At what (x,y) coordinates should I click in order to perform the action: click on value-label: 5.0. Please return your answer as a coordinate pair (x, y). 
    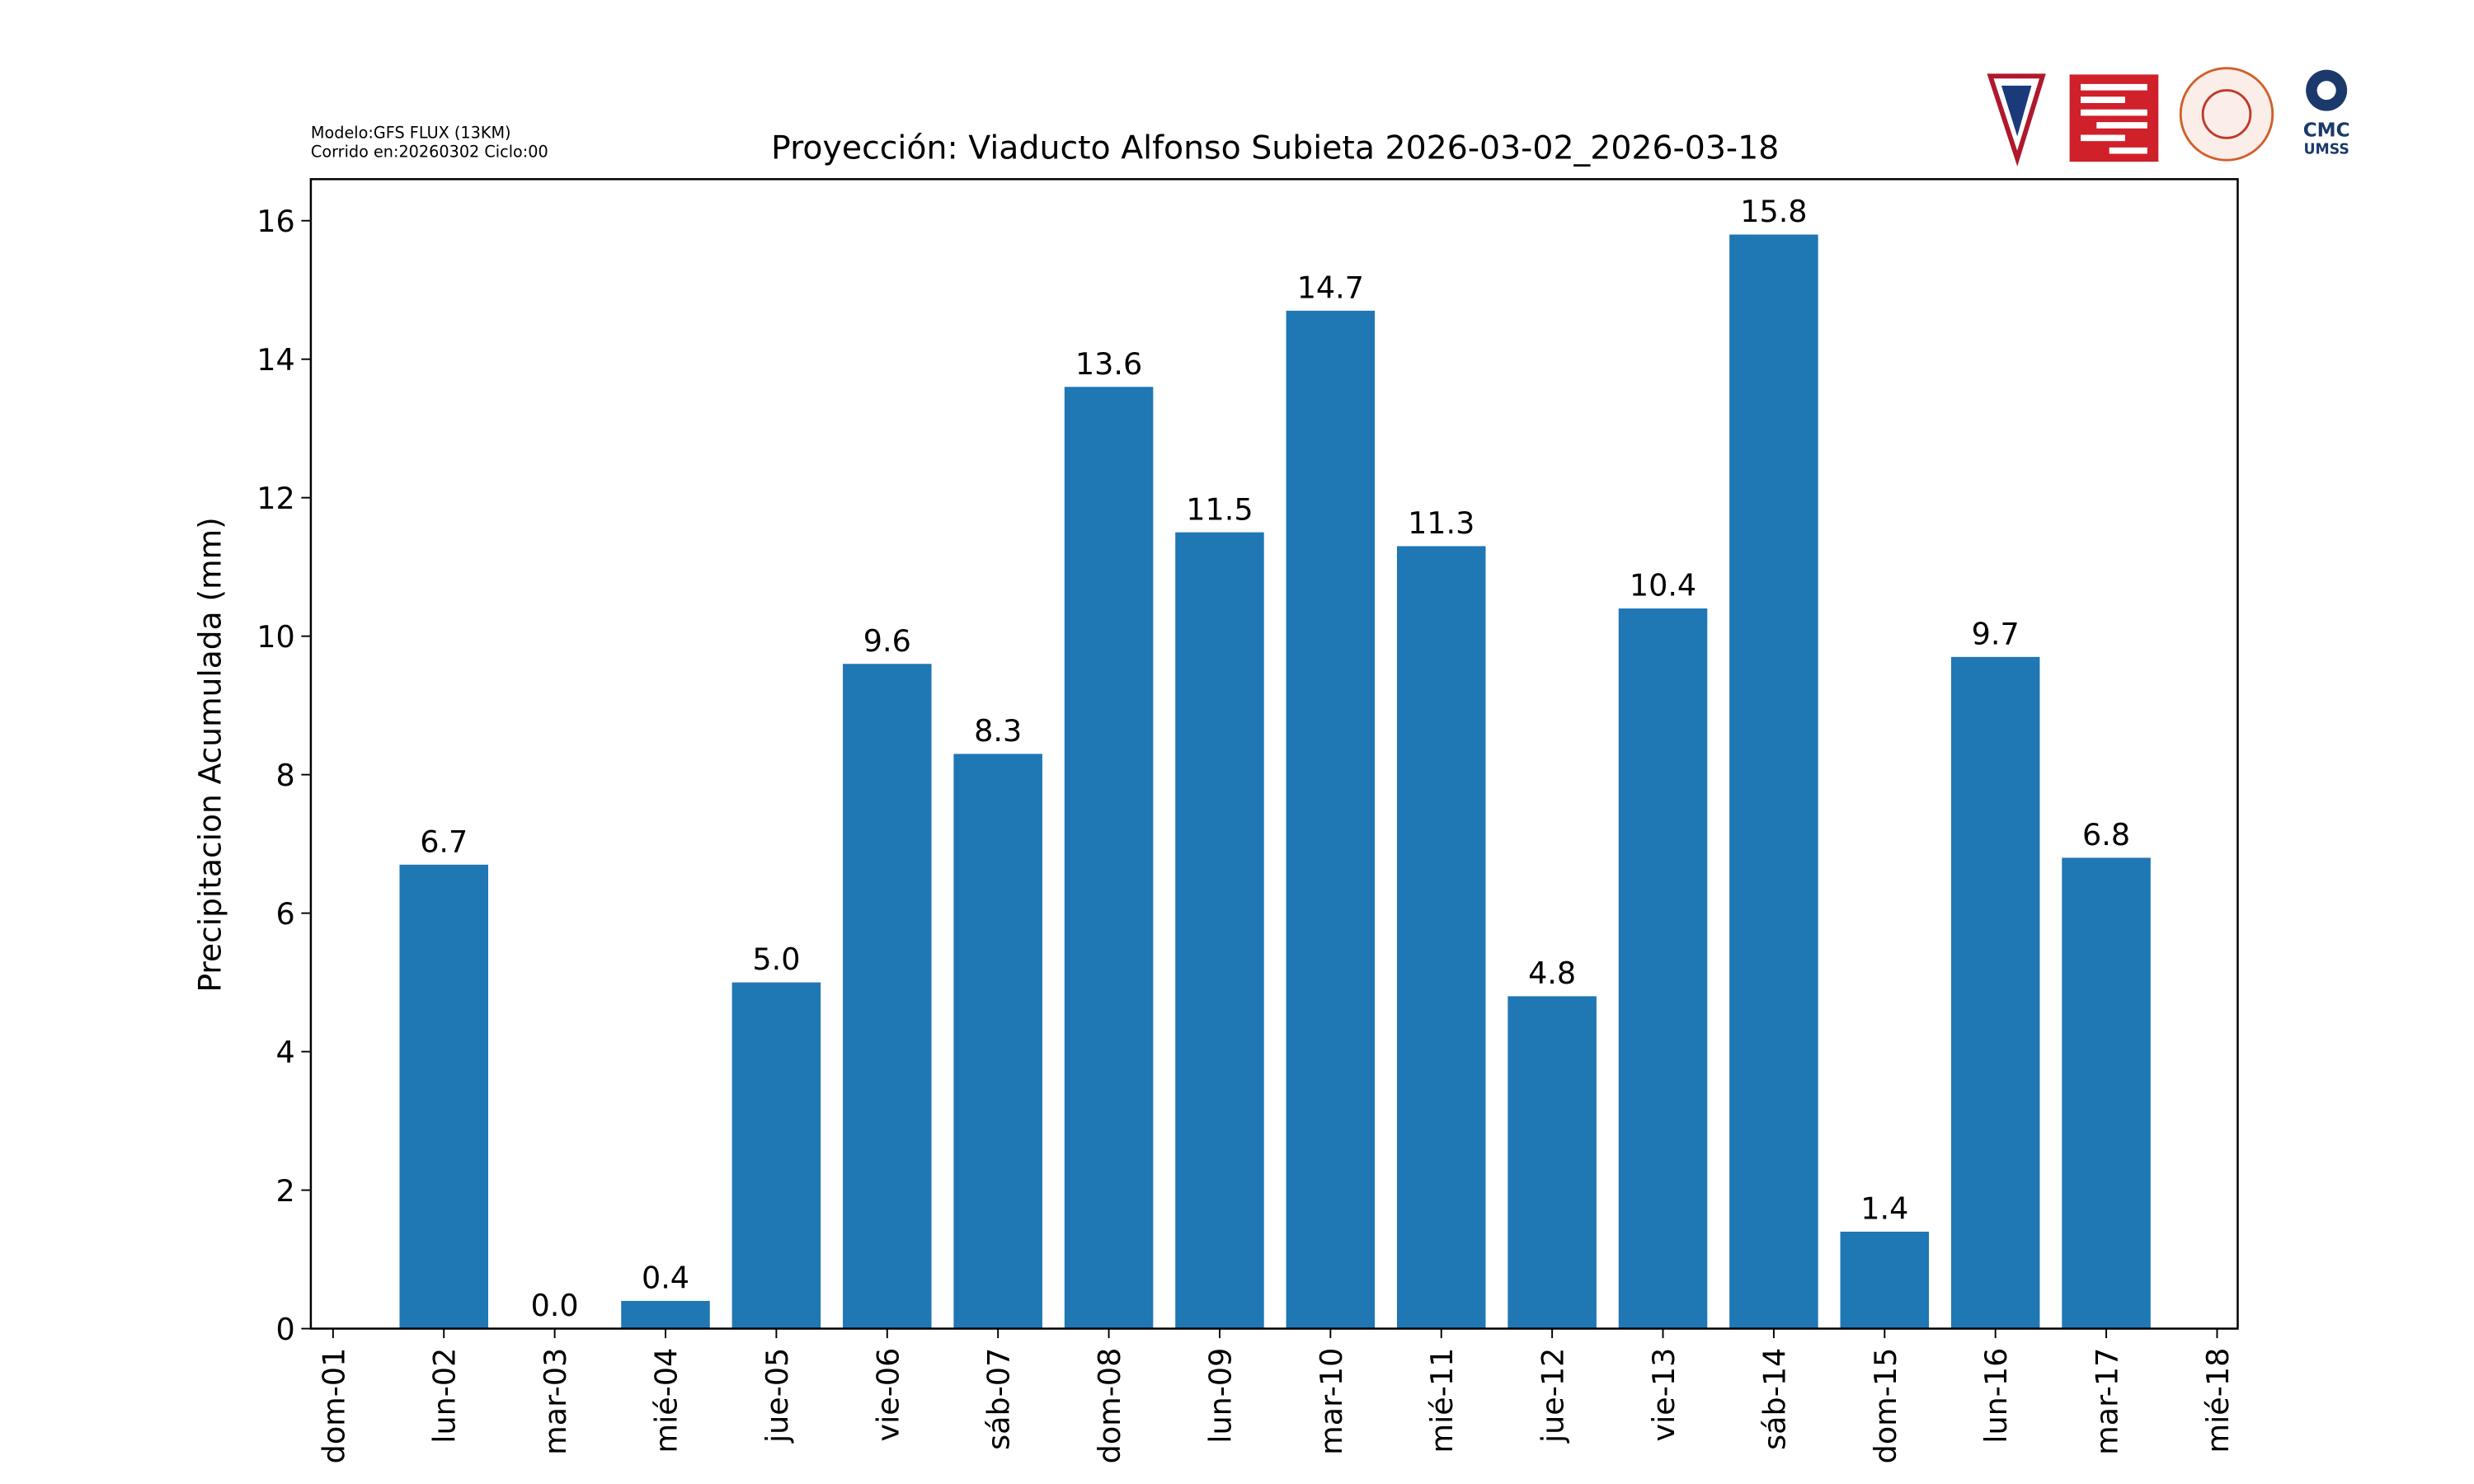
    Looking at the image, I should click on (776, 960).